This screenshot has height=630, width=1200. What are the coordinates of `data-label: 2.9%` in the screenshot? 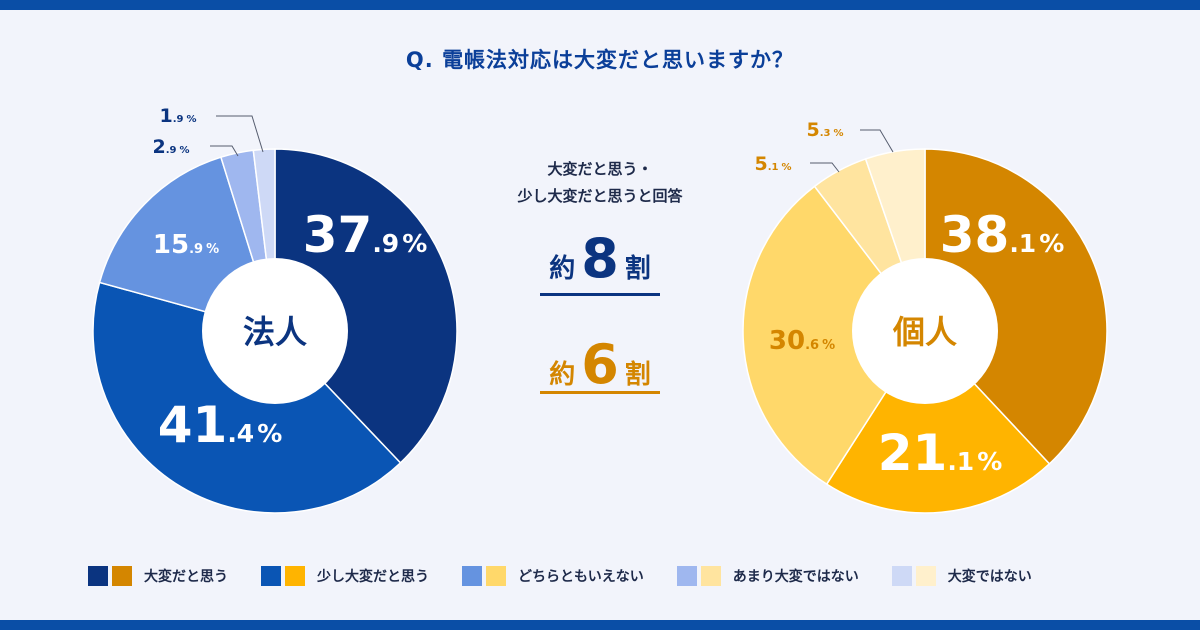 It's located at (170, 147).